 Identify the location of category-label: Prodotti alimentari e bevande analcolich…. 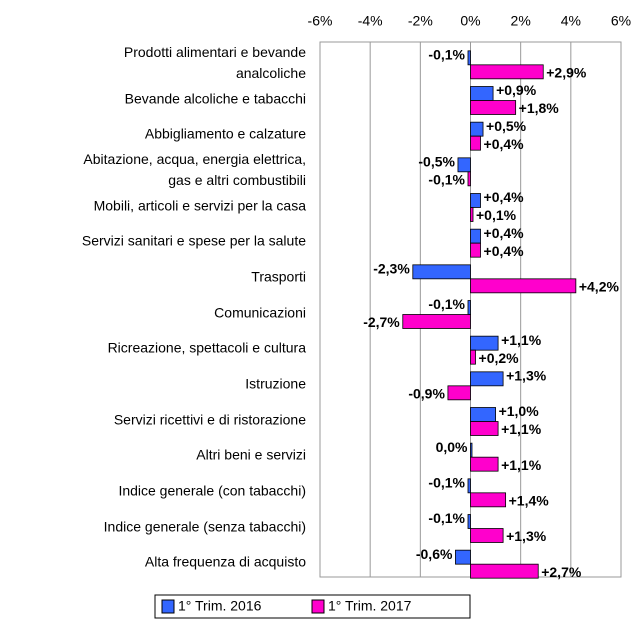
(214, 62).